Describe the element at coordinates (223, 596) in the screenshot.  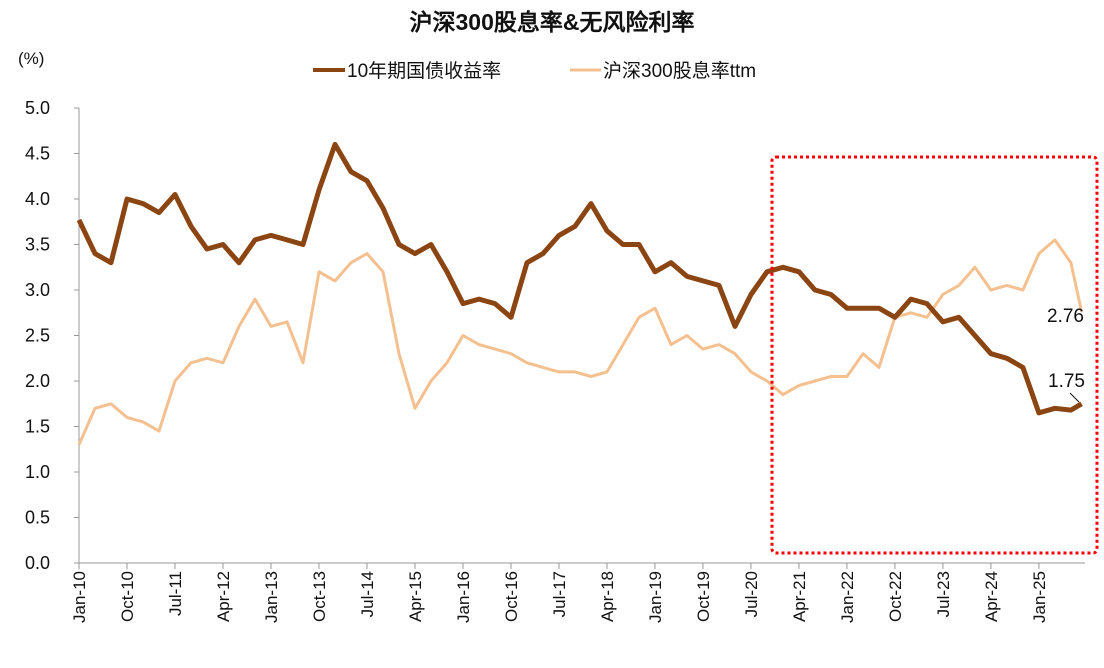
I see `x-tick-label: Apr-12` at that location.